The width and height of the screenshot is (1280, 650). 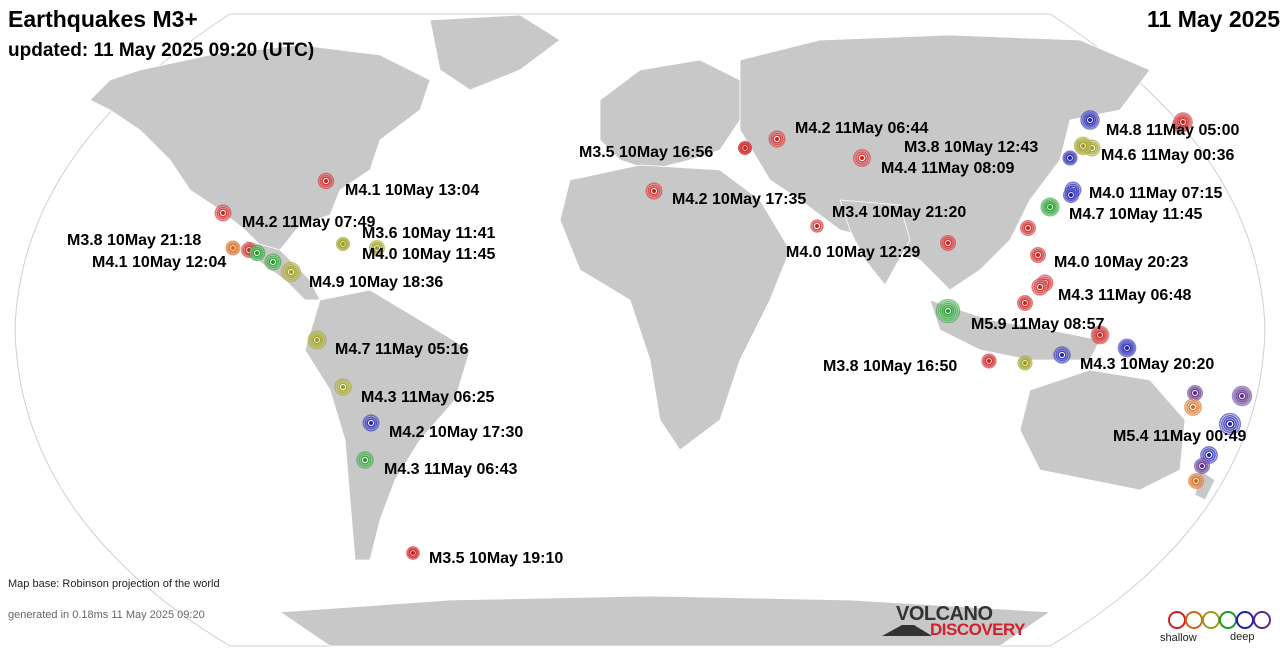 What do you see at coordinates (670, 115) in the screenshot?
I see `europe-land` at bounding box center [670, 115].